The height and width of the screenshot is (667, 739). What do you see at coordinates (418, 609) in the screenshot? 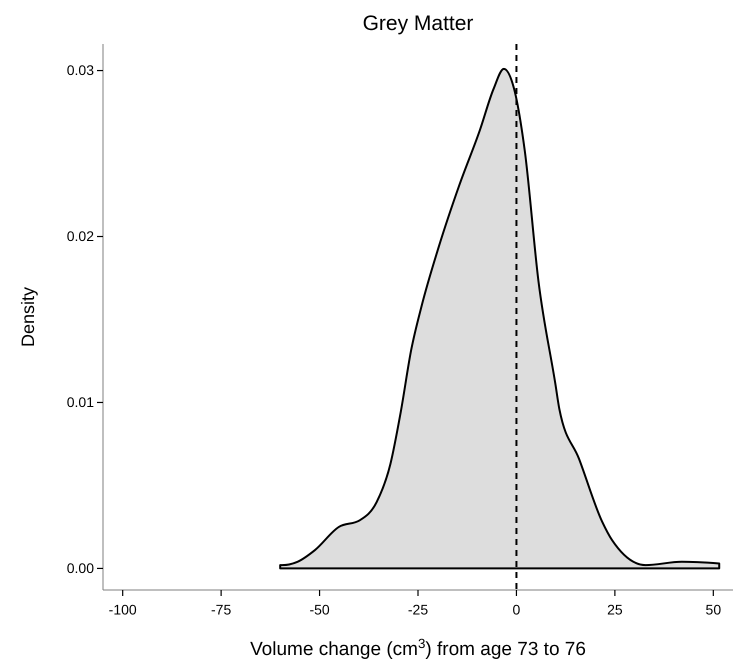
I see `x-tick-label: -25` at bounding box center [418, 609].